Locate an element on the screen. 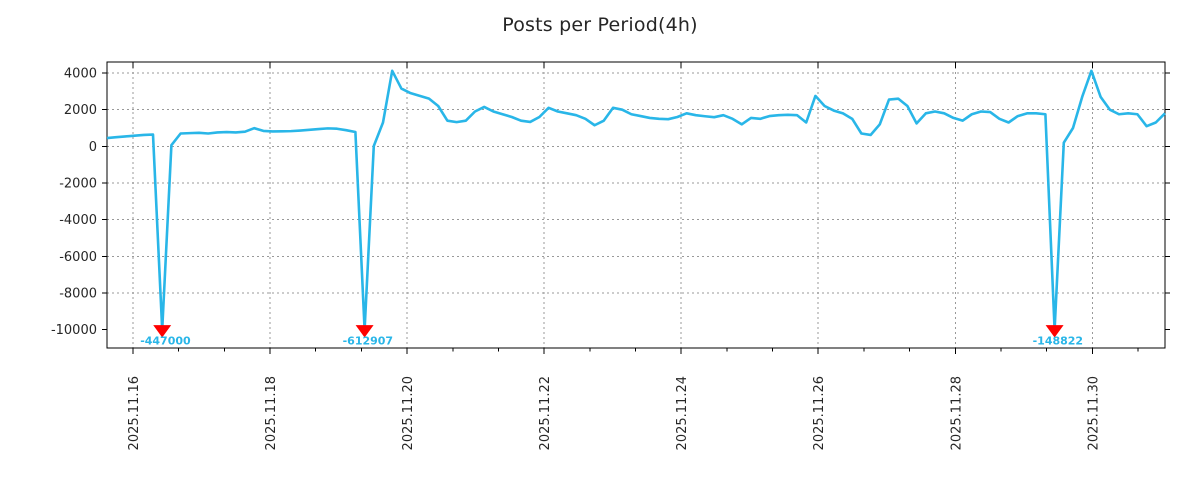 The image size is (1200, 500). x-axis-tick-label: 2025.11.20 is located at coordinates (408, 413).